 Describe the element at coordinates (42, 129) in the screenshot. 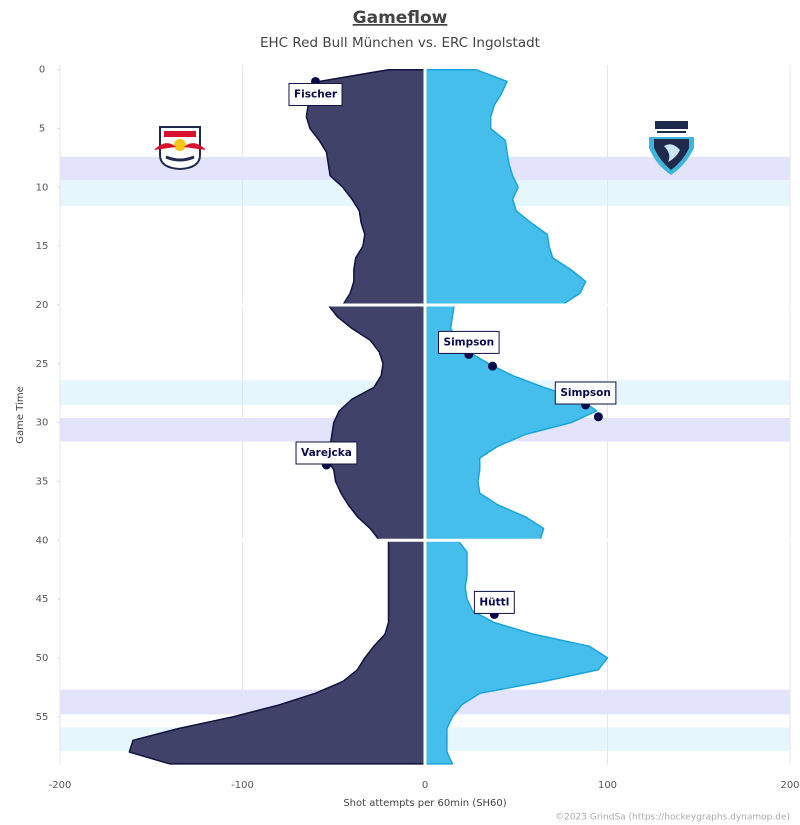

I see `time-tick-label: 5` at that location.